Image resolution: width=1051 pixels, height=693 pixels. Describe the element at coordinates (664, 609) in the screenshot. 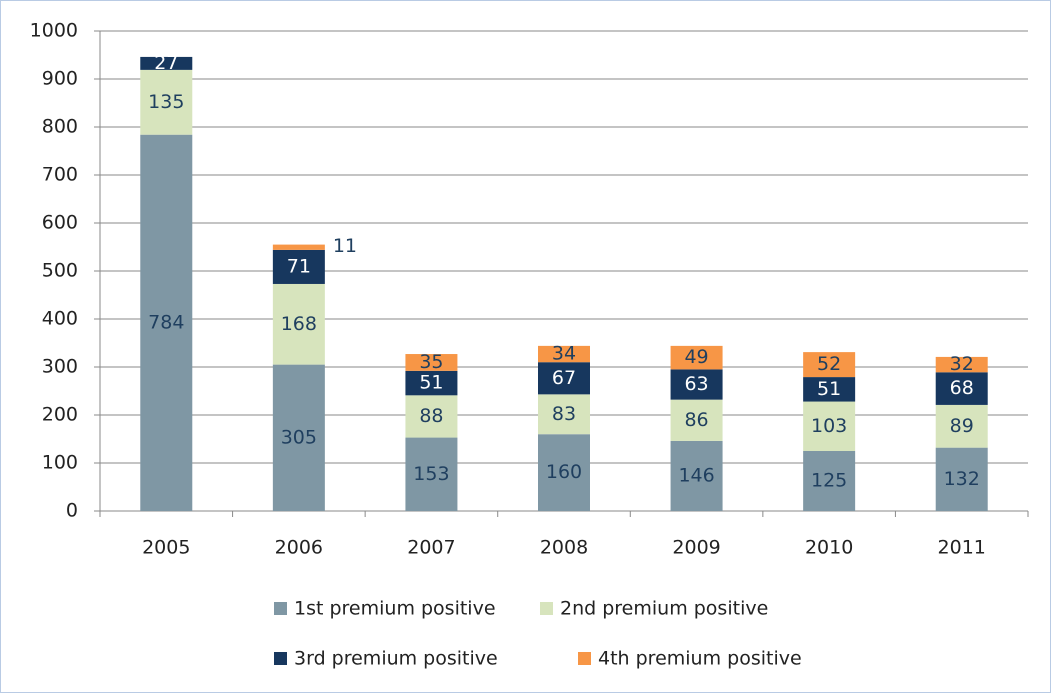

I see `legend-label: 2nd premium positive` at that location.